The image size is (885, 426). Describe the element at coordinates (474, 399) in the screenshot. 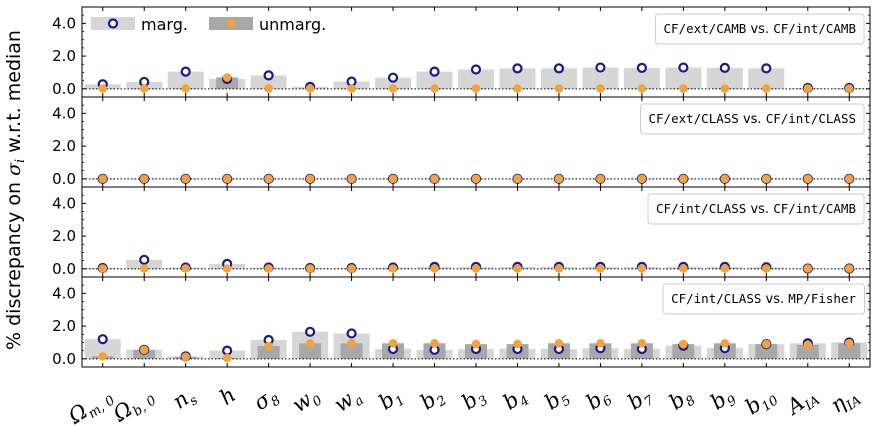

I see `x-tick-label: b3` at that location.